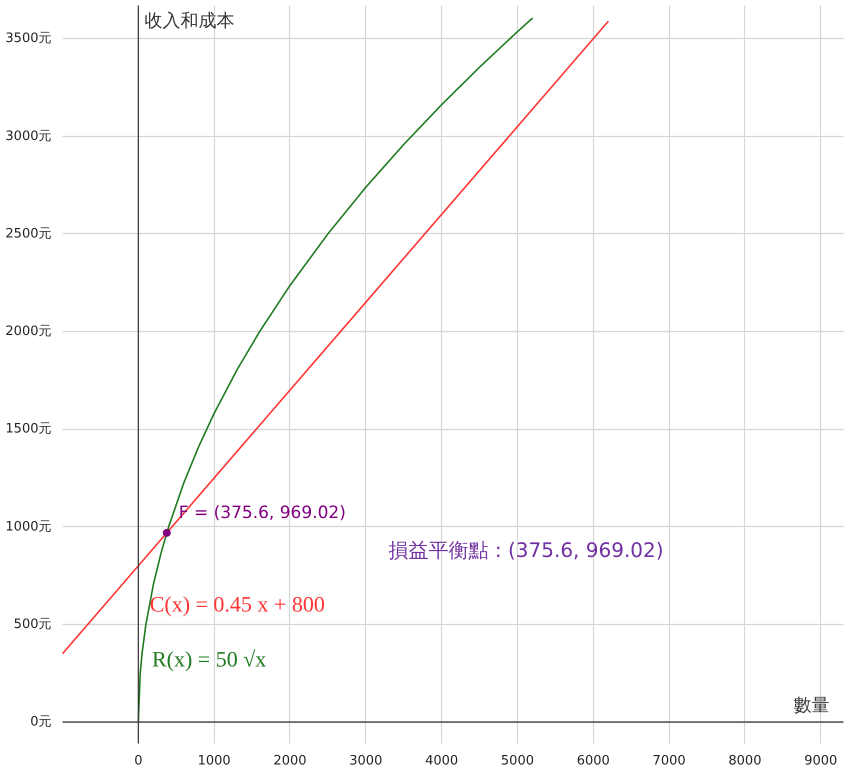  I want to click on y-tick-label: 0元, so click(41, 722).